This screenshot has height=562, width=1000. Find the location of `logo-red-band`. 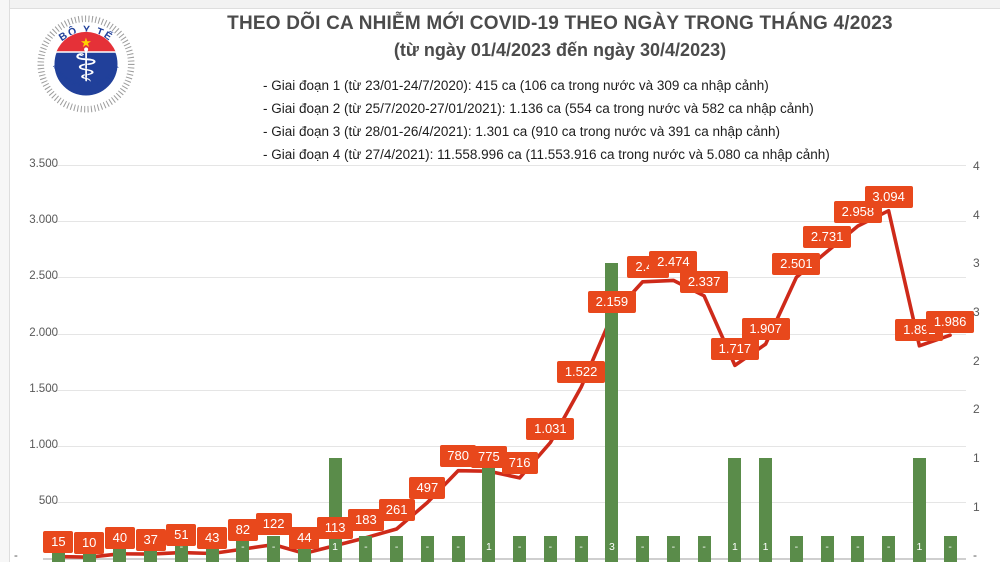

logo-red-band is located at coordinates (86, 41).